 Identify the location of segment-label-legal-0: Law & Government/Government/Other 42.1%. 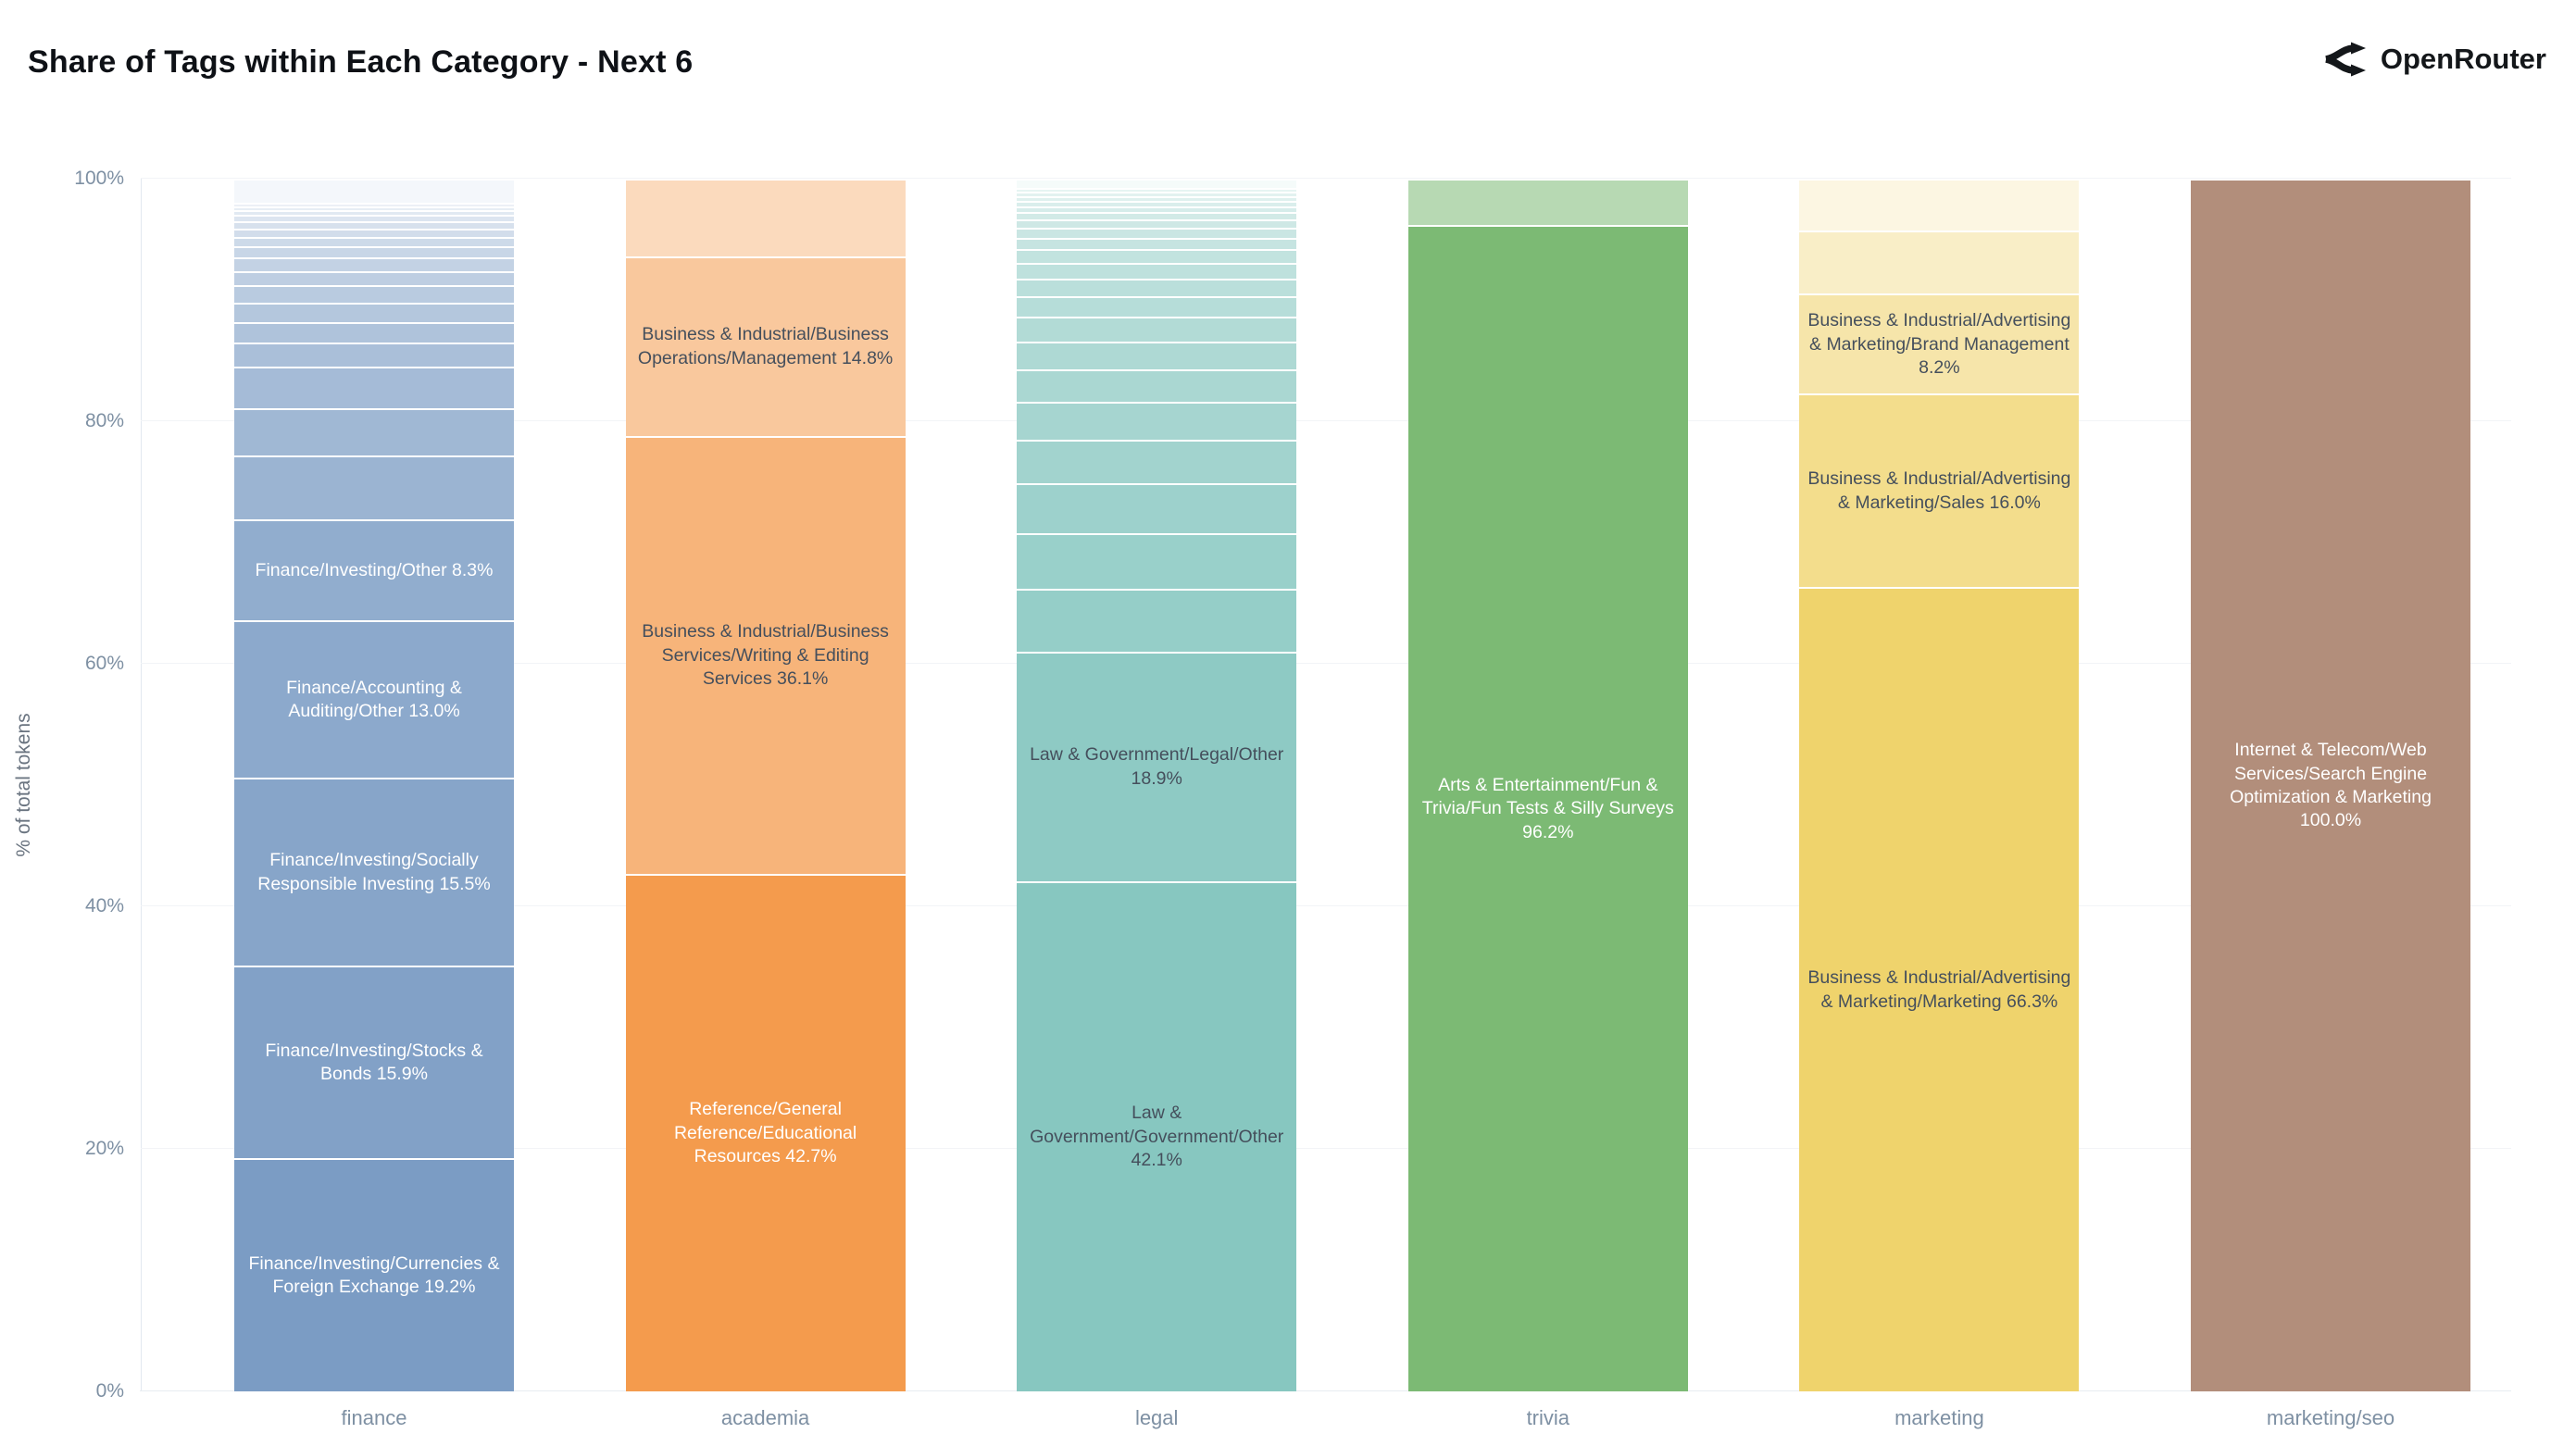
(1157, 1136).